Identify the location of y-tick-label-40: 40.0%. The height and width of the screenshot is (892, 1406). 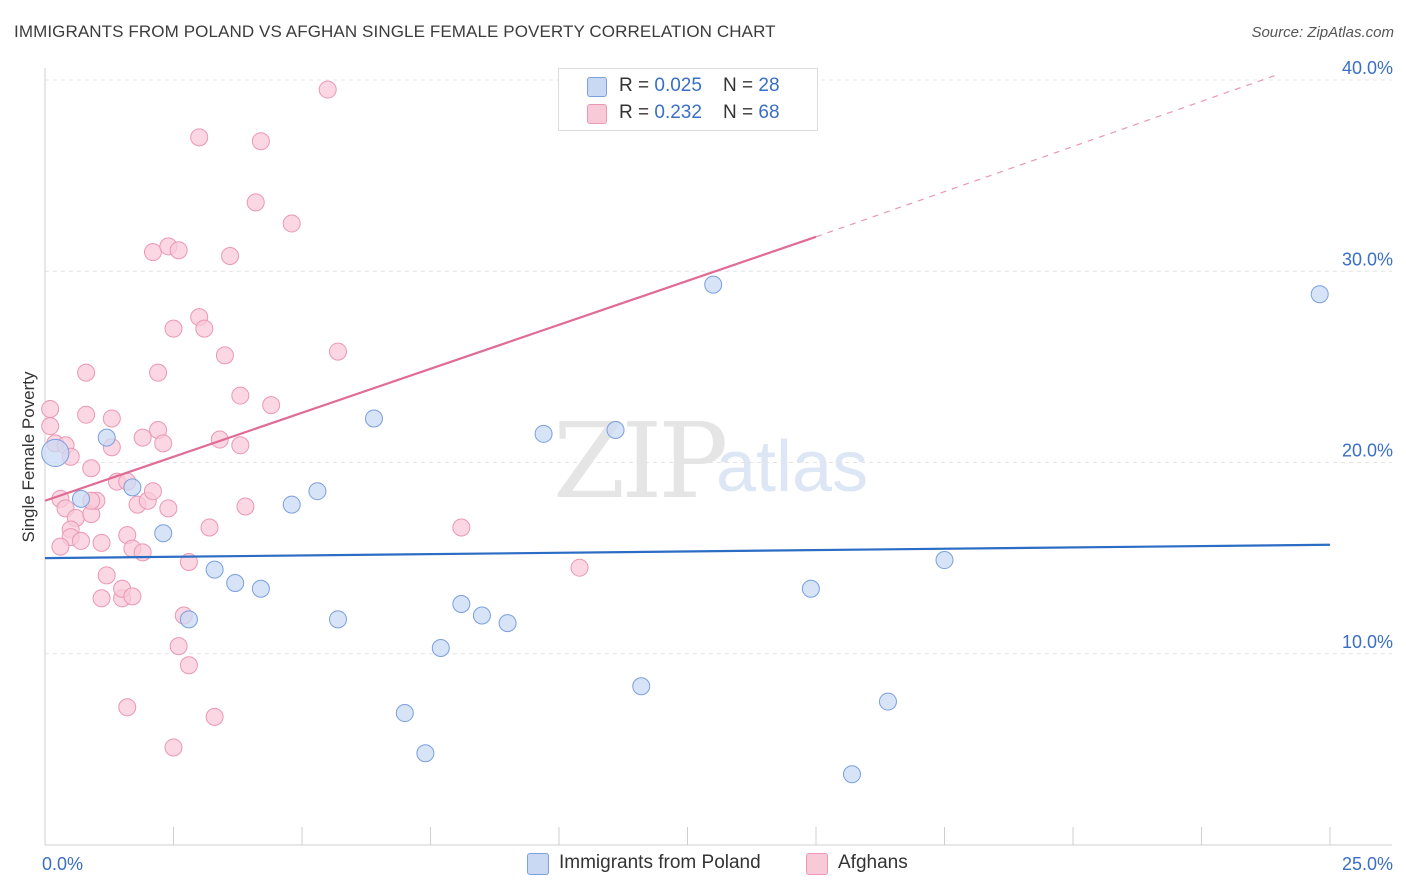
(1367, 68).